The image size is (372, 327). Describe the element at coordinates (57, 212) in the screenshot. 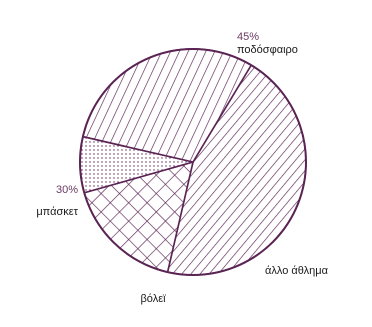

I see `slice-name-label-basketball: μπάσκετ` at that location.